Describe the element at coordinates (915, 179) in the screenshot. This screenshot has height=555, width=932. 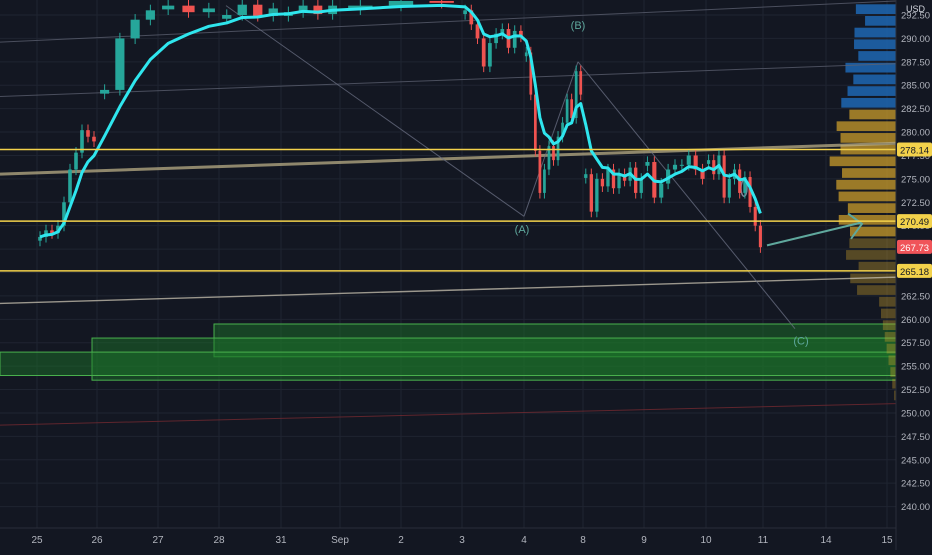
I see `y-tick-label: 275.00` at that location.